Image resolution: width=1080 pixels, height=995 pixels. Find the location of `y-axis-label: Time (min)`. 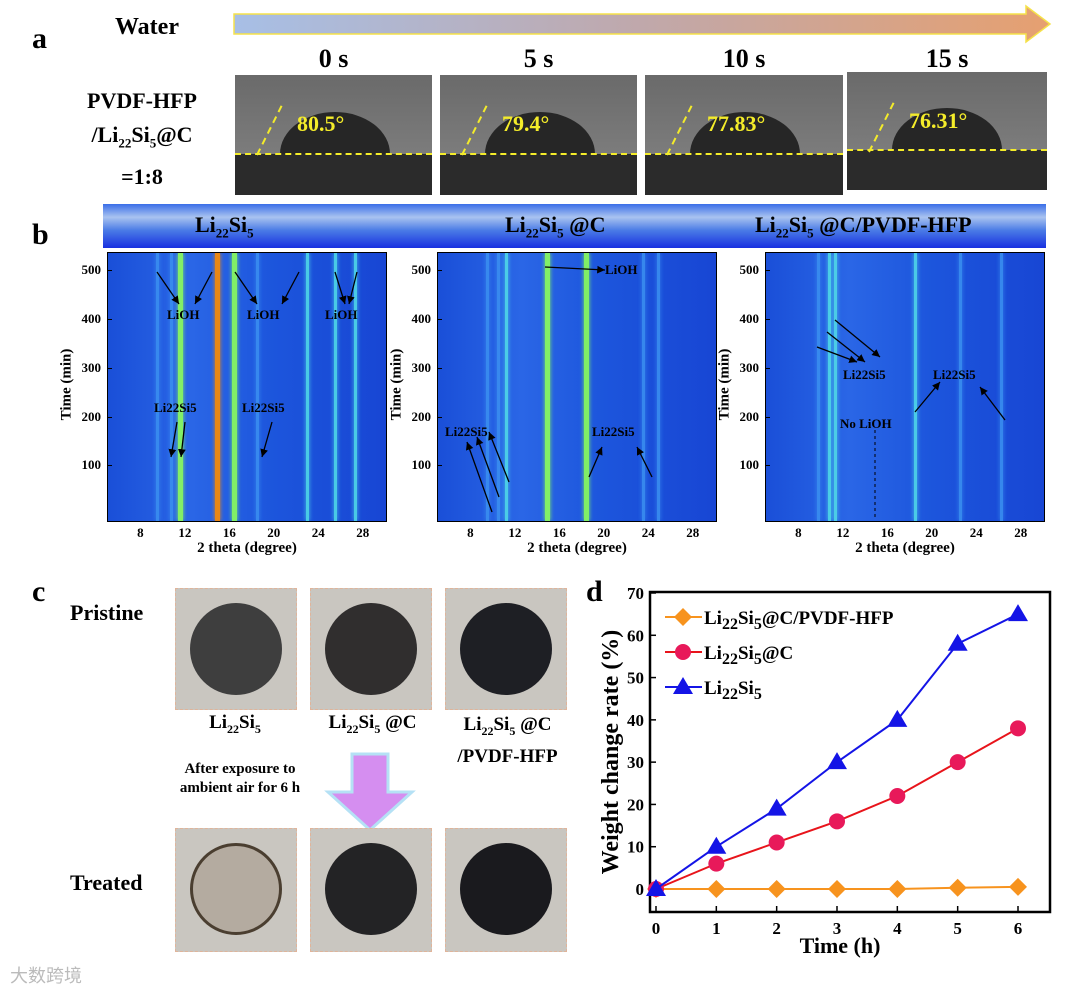

y-axis-label: Time (min) is located at coordinates (724, 384).